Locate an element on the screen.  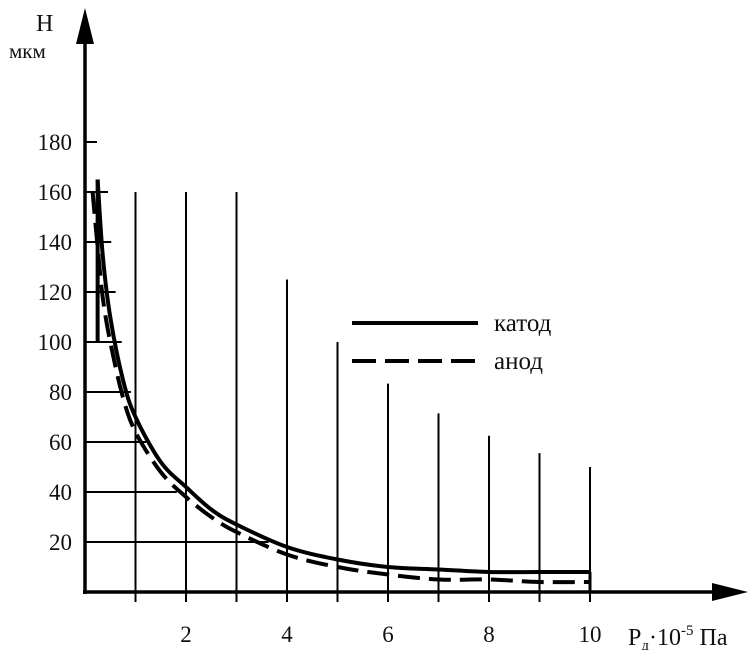
y-axis-label: H is located at coordinates (44, 24).